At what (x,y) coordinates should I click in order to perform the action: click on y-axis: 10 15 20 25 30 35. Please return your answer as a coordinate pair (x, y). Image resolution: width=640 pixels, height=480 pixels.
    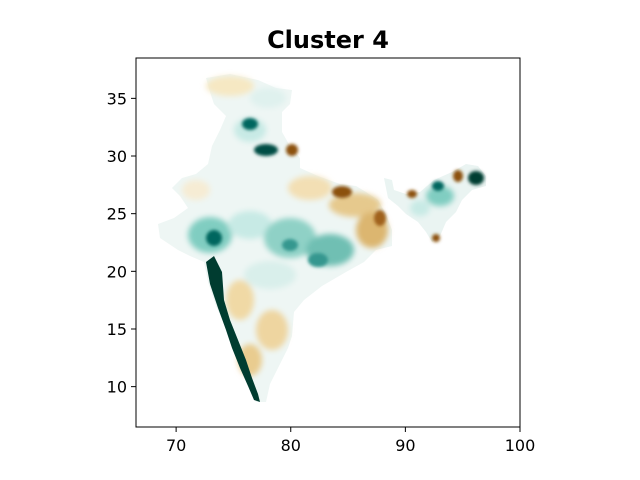
    Looking at the image, I should click on (121, 243).